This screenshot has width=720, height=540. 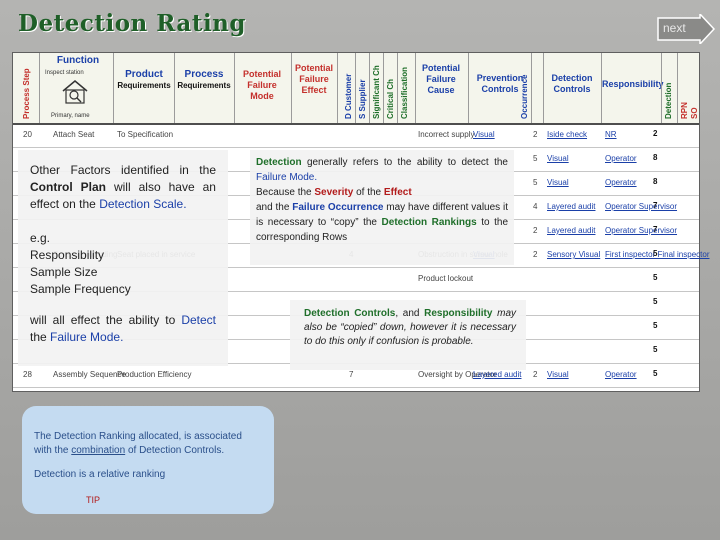 I want to click on header-product-sub: Requirements, so click(x=144, y=85).